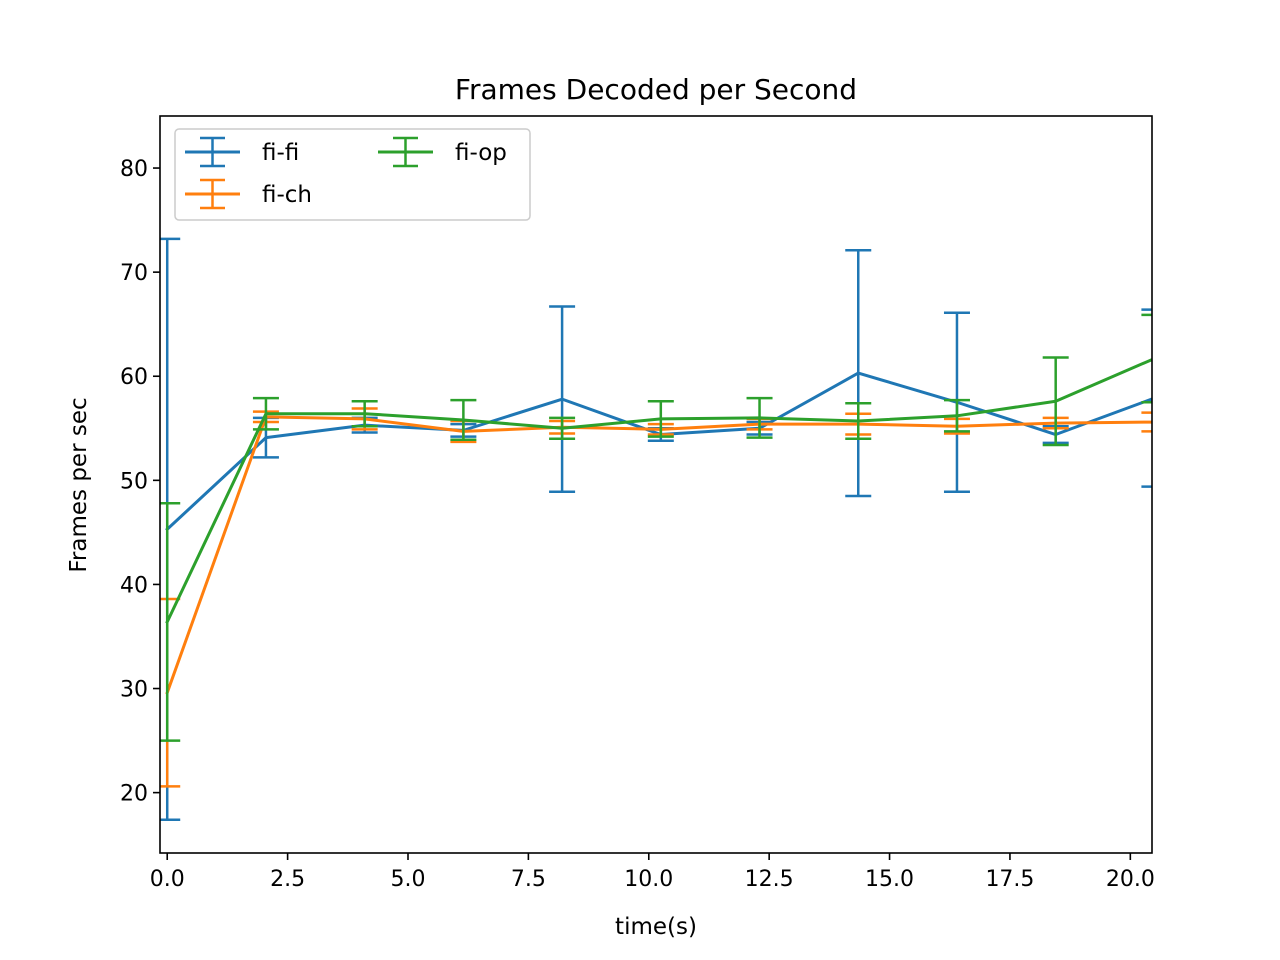  What do you see at coordinates (134, 169) in the screenshot?
I see `y-tick-label: 80` at bounding box center [134, 169].